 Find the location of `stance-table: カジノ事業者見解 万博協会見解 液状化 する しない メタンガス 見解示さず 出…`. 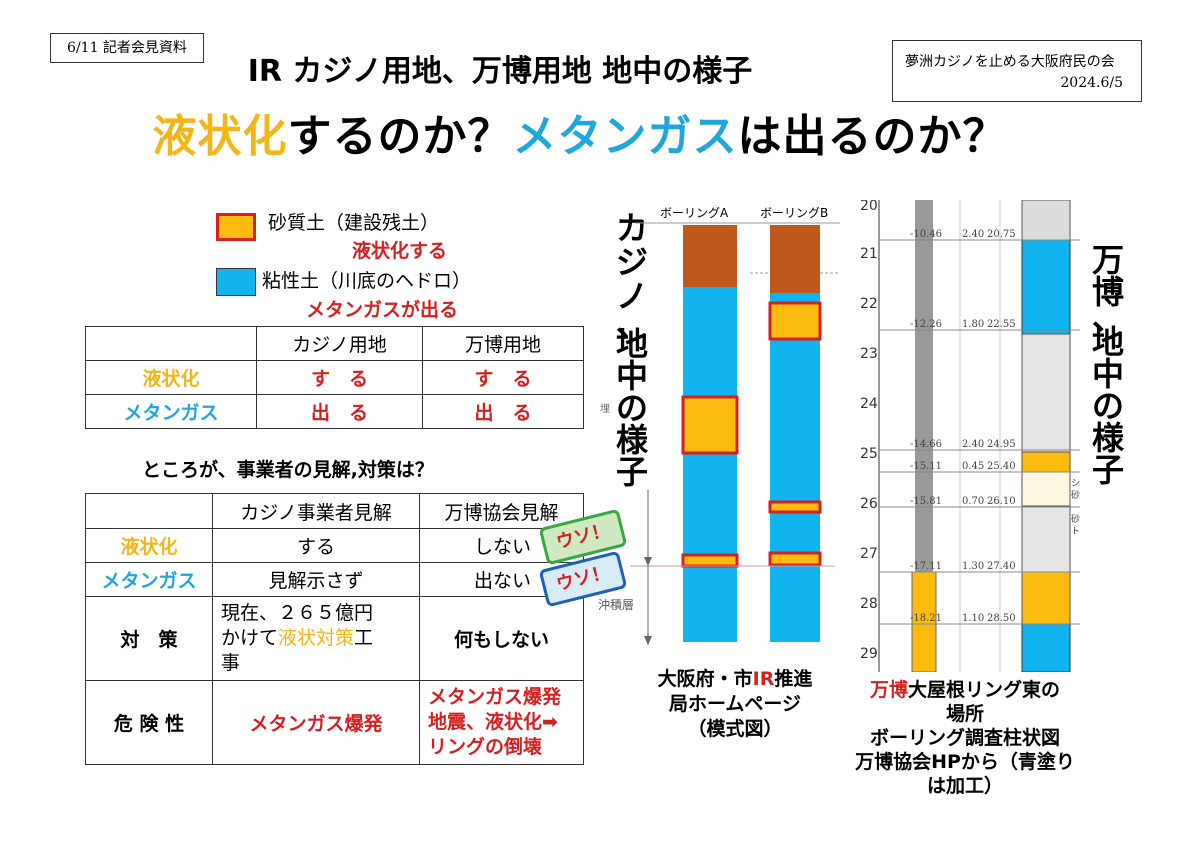

stance-table: カジノ事業者見解 万博協会見解 液状化 する しない メタンガス 見解示さず 出… is located at coordinates (334, 629).